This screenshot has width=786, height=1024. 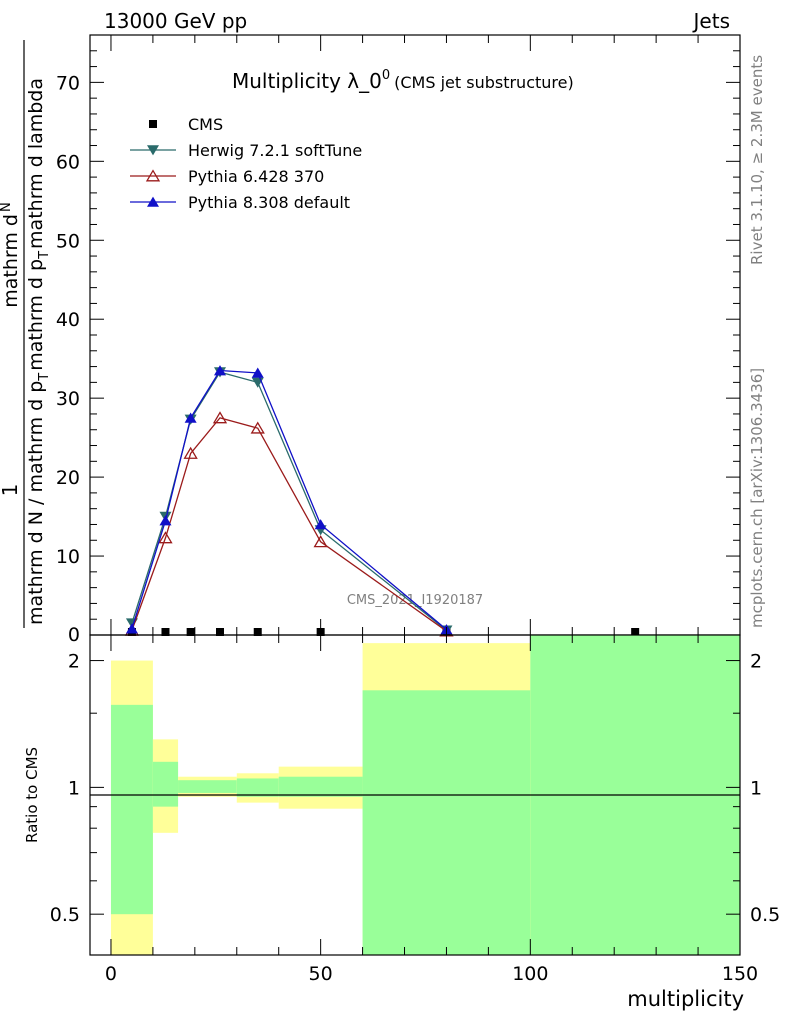 What do you see at coordinates (740, 974) in the screenshot?
I see `x-tick-label: 150` at bounding box center [740, 974].